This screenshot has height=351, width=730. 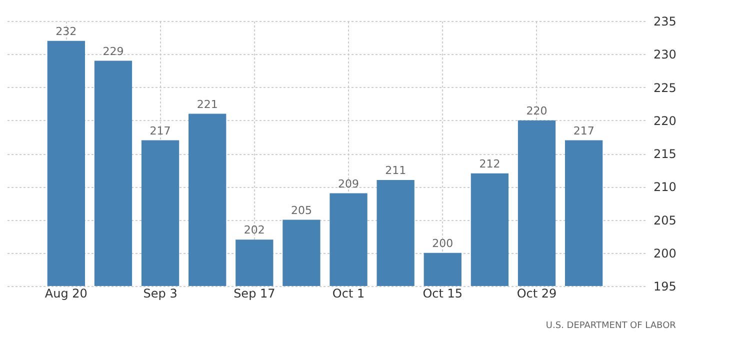 I want to click on y-tick-label: 230, so click(x=665, y=55).